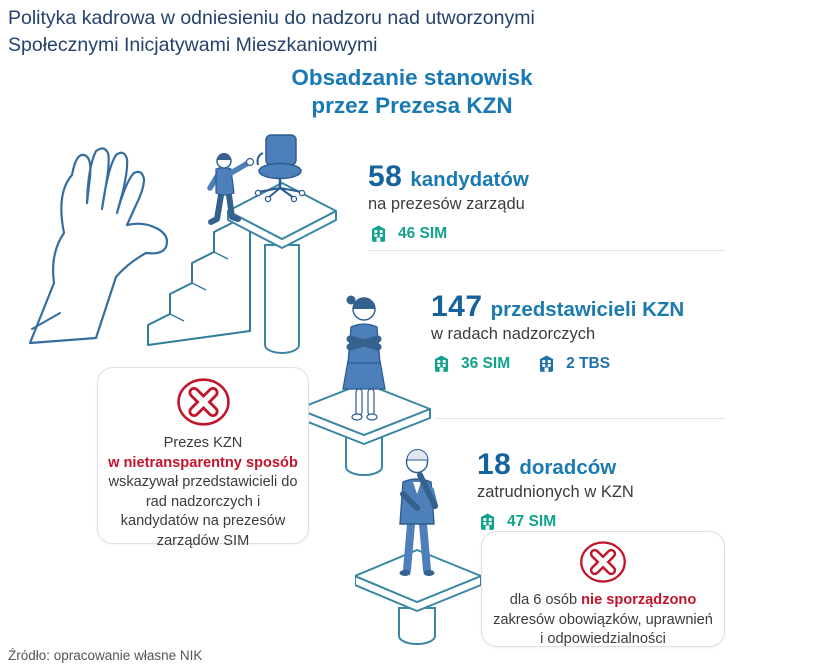 Image resolution: width=828 pixels, height=667 pixels. I want to click on stairs-shape, so click(199, 283).